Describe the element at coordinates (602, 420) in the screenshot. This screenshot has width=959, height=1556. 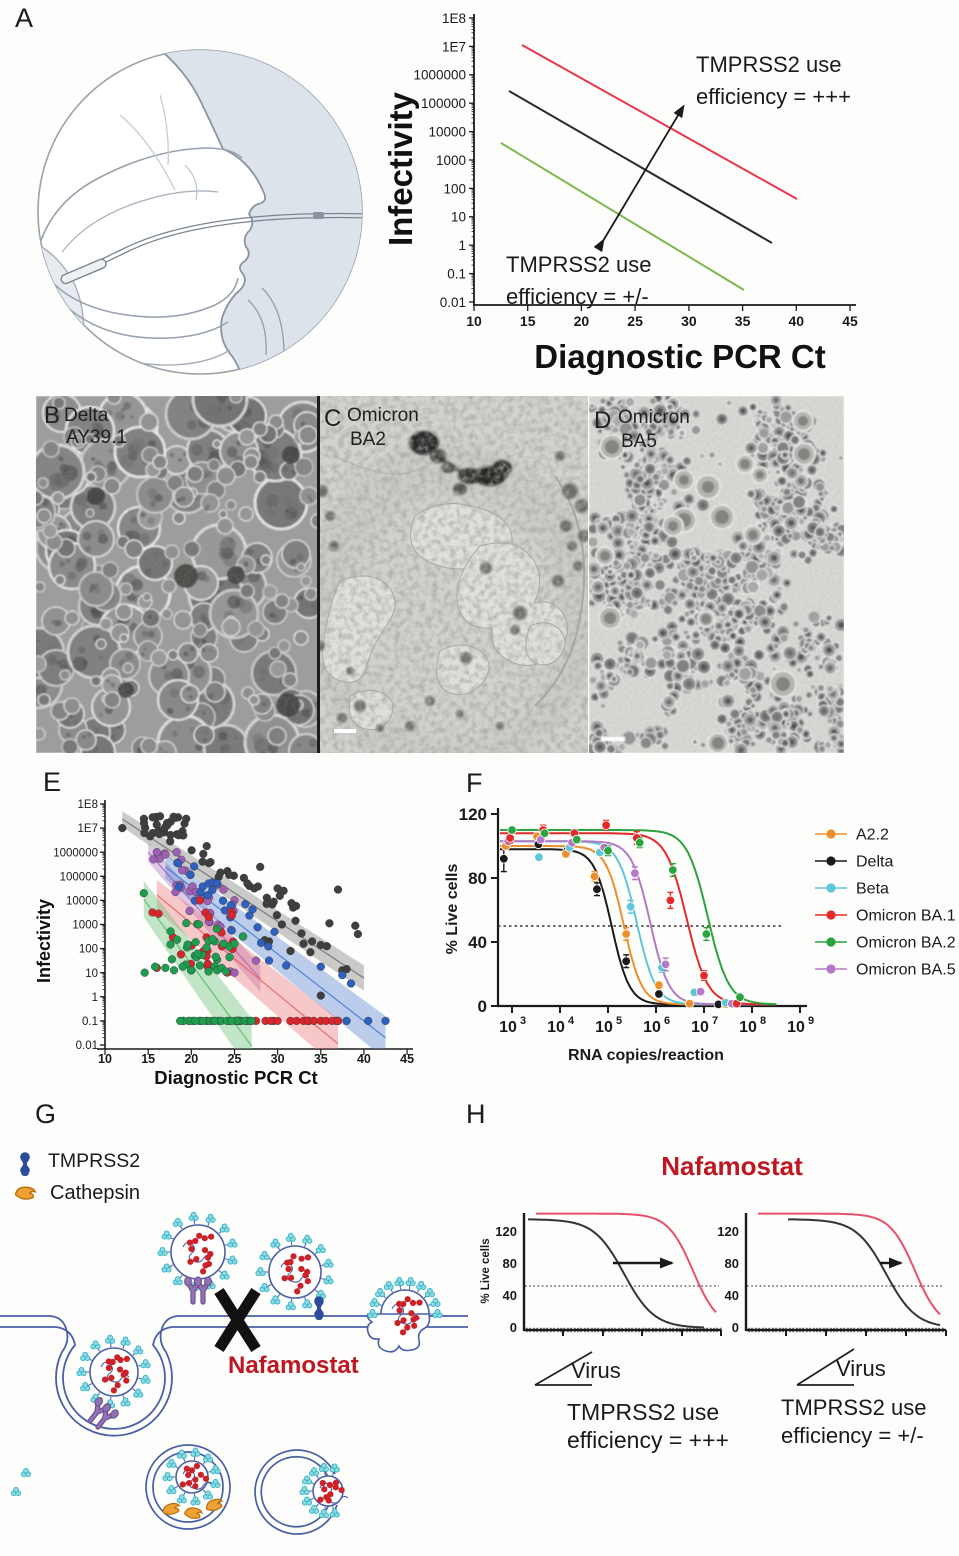
I see `svg-text: D` at that location.